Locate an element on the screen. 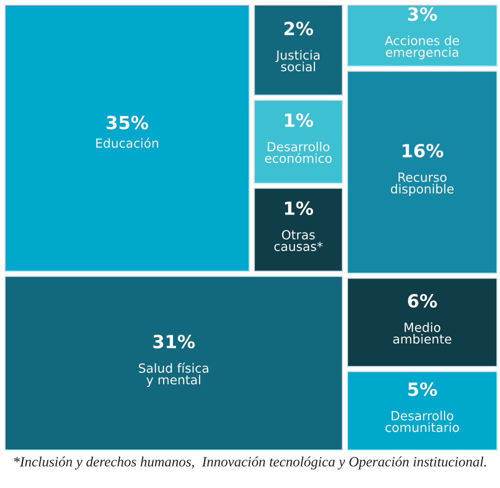  category-label: Otras causas* is located at coordinates (298, 241).